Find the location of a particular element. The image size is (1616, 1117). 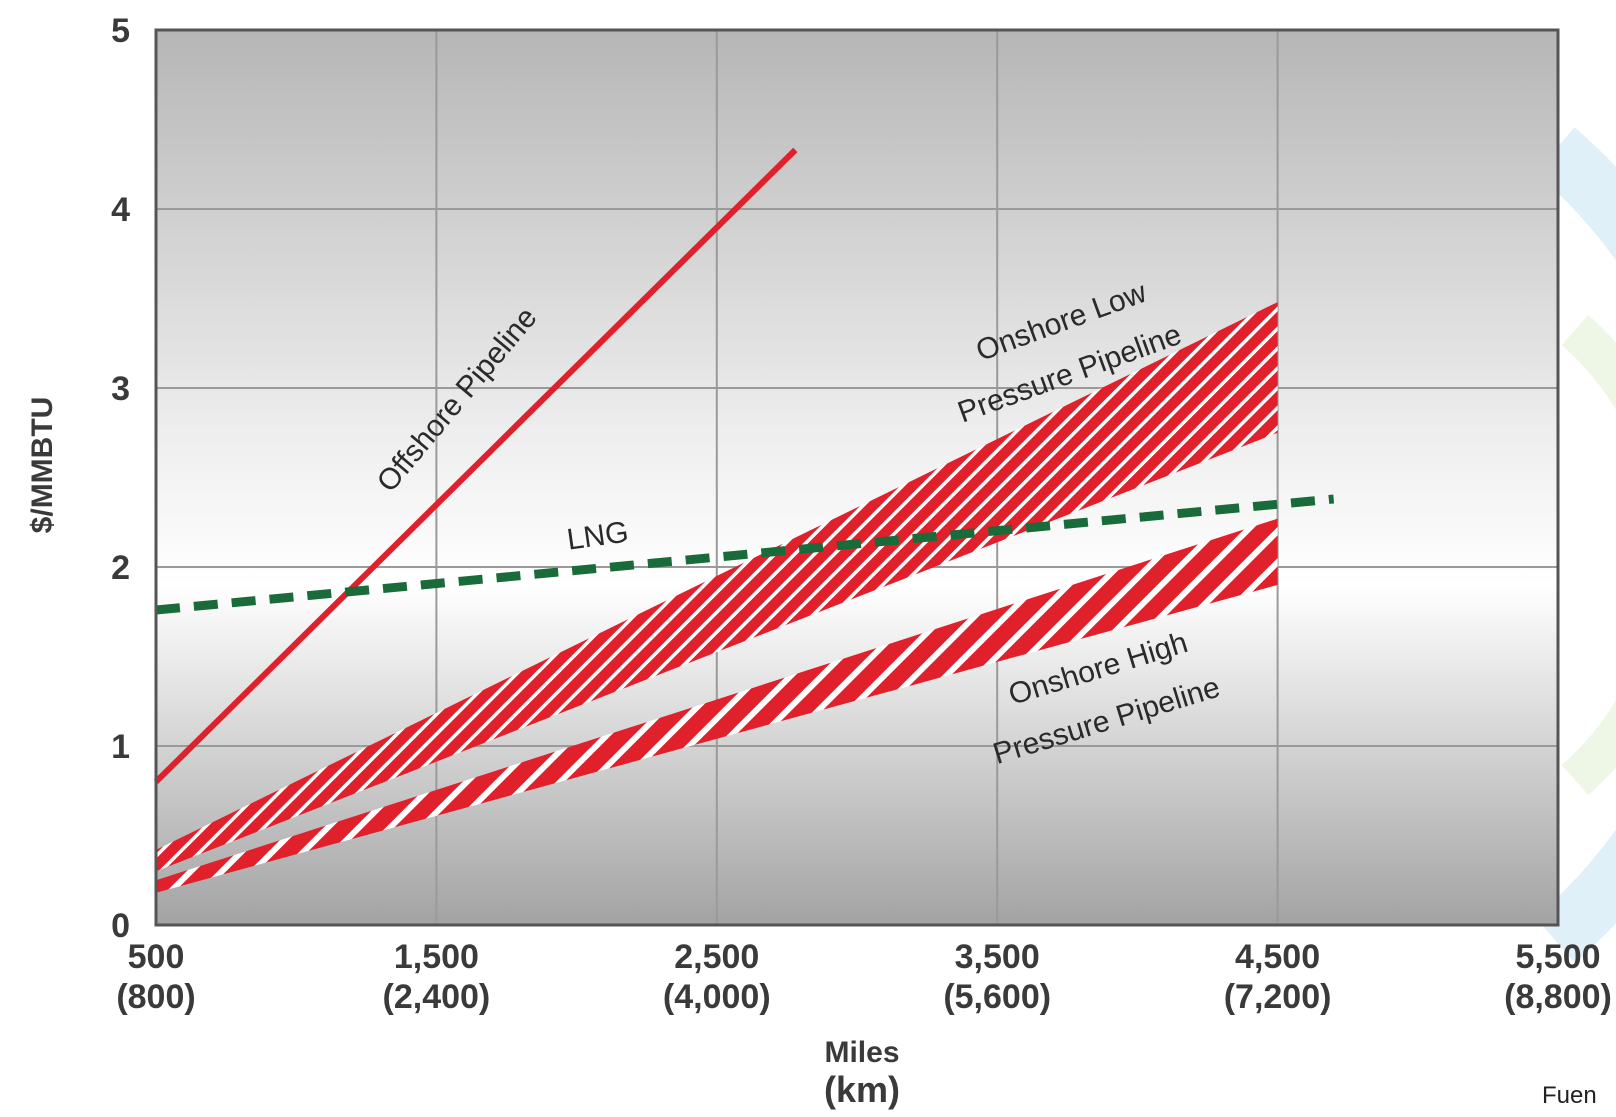

x-tick-label-miles: 500 is located at coordinates (156, 957).